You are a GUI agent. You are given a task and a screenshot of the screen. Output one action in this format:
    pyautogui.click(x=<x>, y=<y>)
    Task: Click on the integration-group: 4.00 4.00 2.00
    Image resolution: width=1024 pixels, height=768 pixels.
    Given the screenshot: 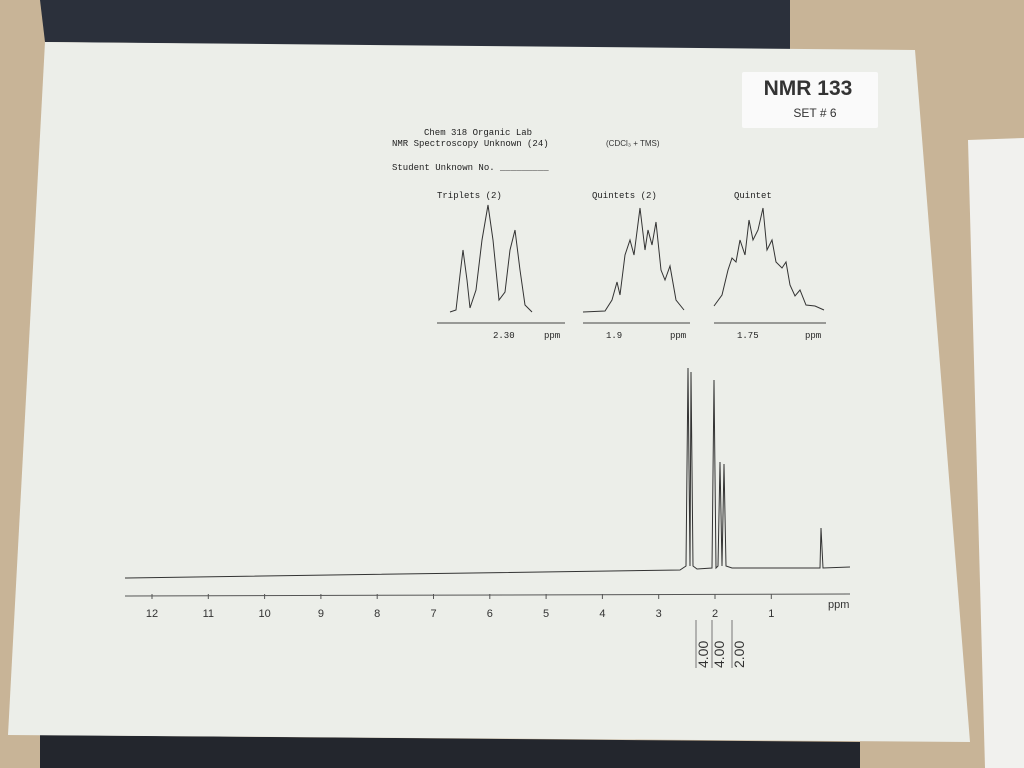 What is the action you would take?
    pyautogui.click(x=721, y=644)
    